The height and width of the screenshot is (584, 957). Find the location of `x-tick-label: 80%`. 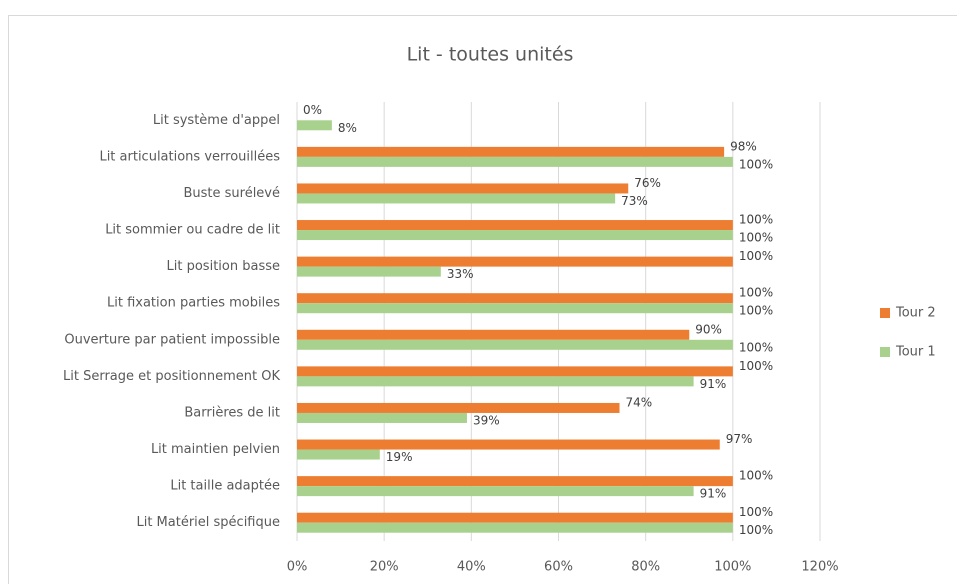

x-tick-label: 80% is located at coordinates (645, 567).